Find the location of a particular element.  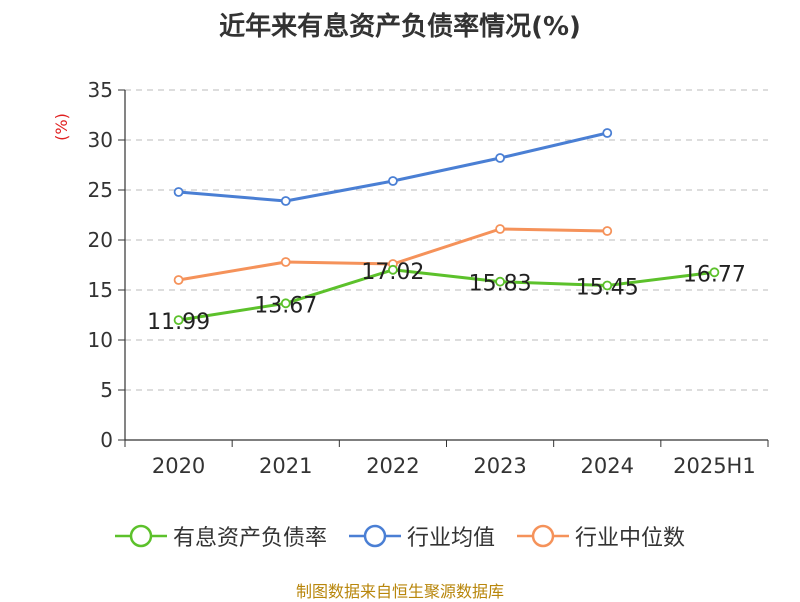

y-tick-label: 10 is located at coordinates (100, 340).